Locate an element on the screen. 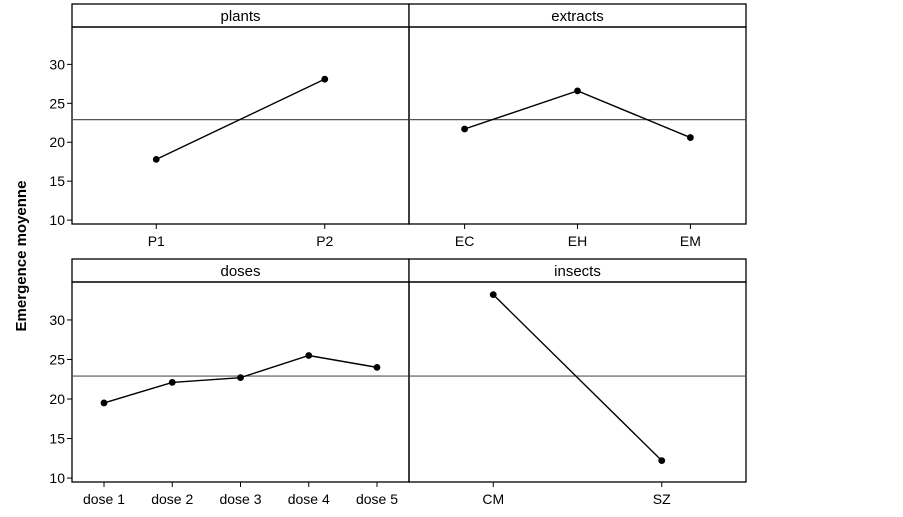 This screenshot has width=903, height=517. x-tick-label: EM is located at coordinates (690, 241).